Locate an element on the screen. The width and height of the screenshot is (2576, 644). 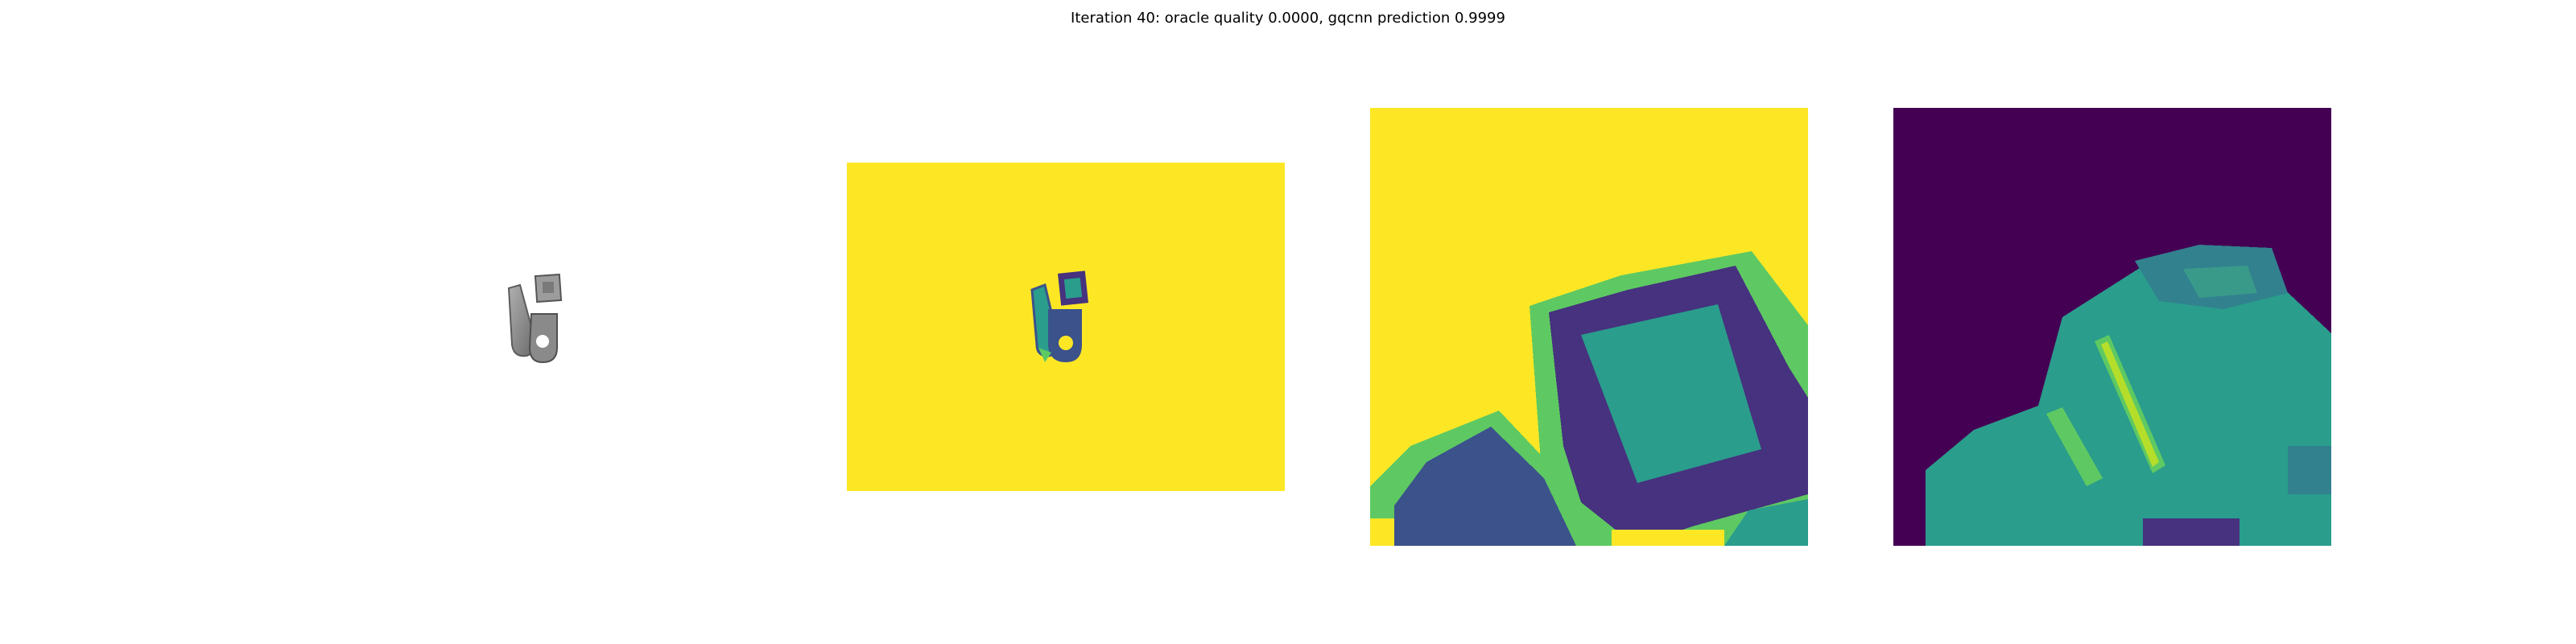
rendered-object-view is located at coordinates (531, 322).